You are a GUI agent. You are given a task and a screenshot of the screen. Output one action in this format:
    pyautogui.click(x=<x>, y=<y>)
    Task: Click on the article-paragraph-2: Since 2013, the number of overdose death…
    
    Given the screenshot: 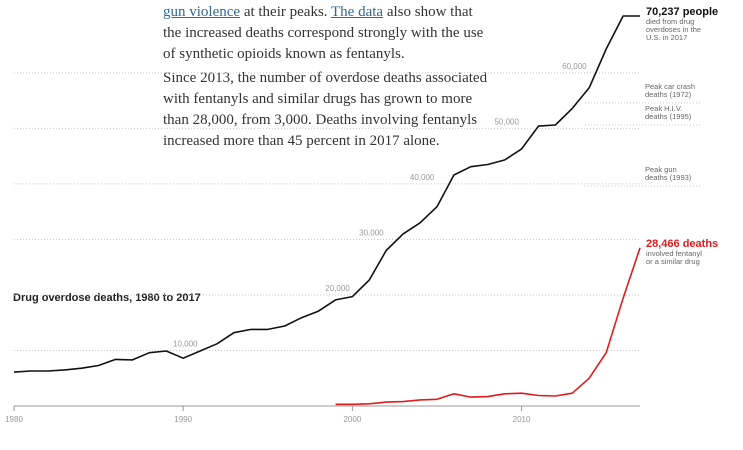 What is the action you would take?
    pyautogui.click(x=325, y=109)
    